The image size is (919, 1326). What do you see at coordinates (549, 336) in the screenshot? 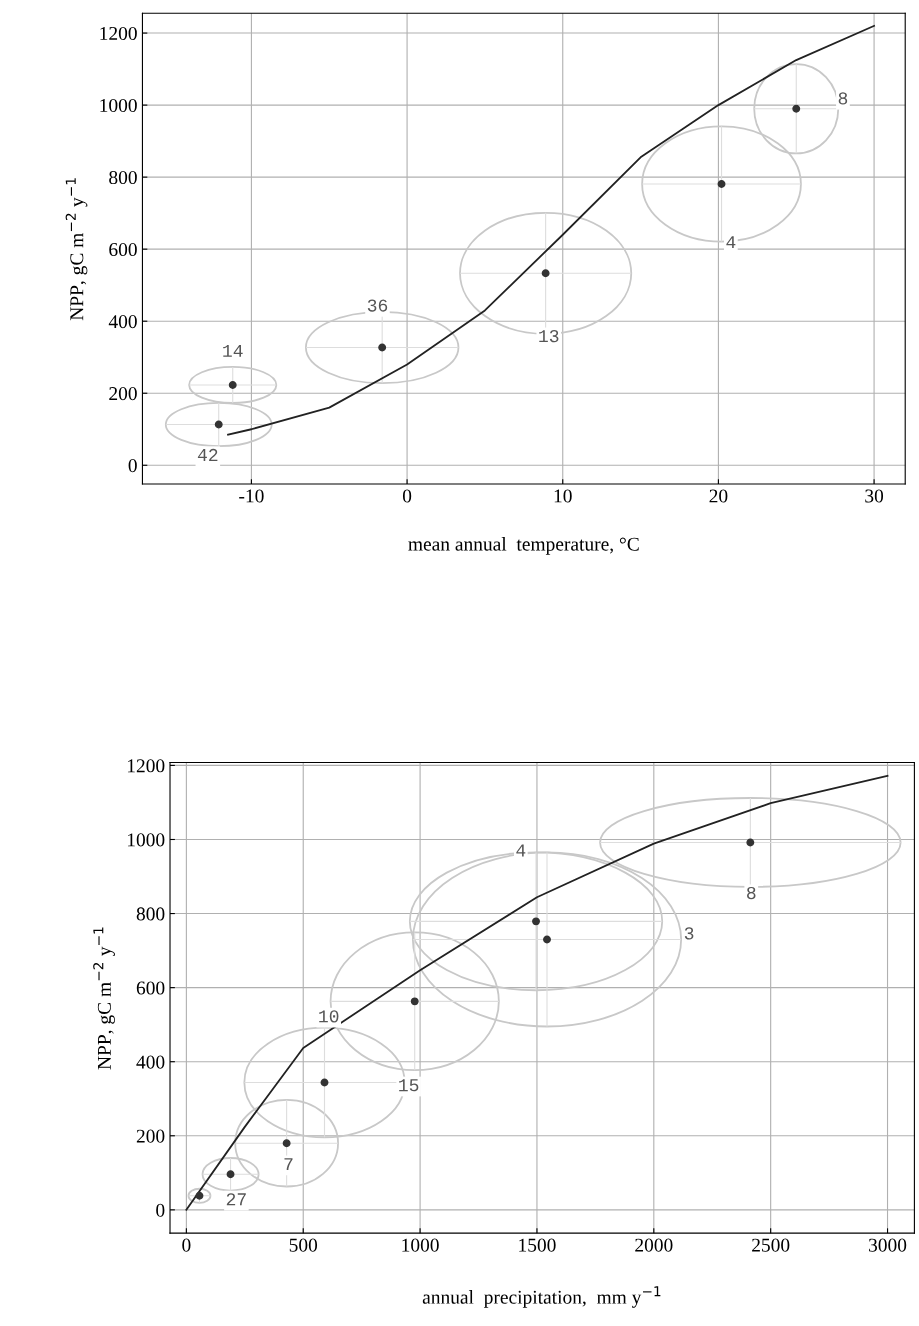
I see `annotation: 13` at bounding box center [549, 336].